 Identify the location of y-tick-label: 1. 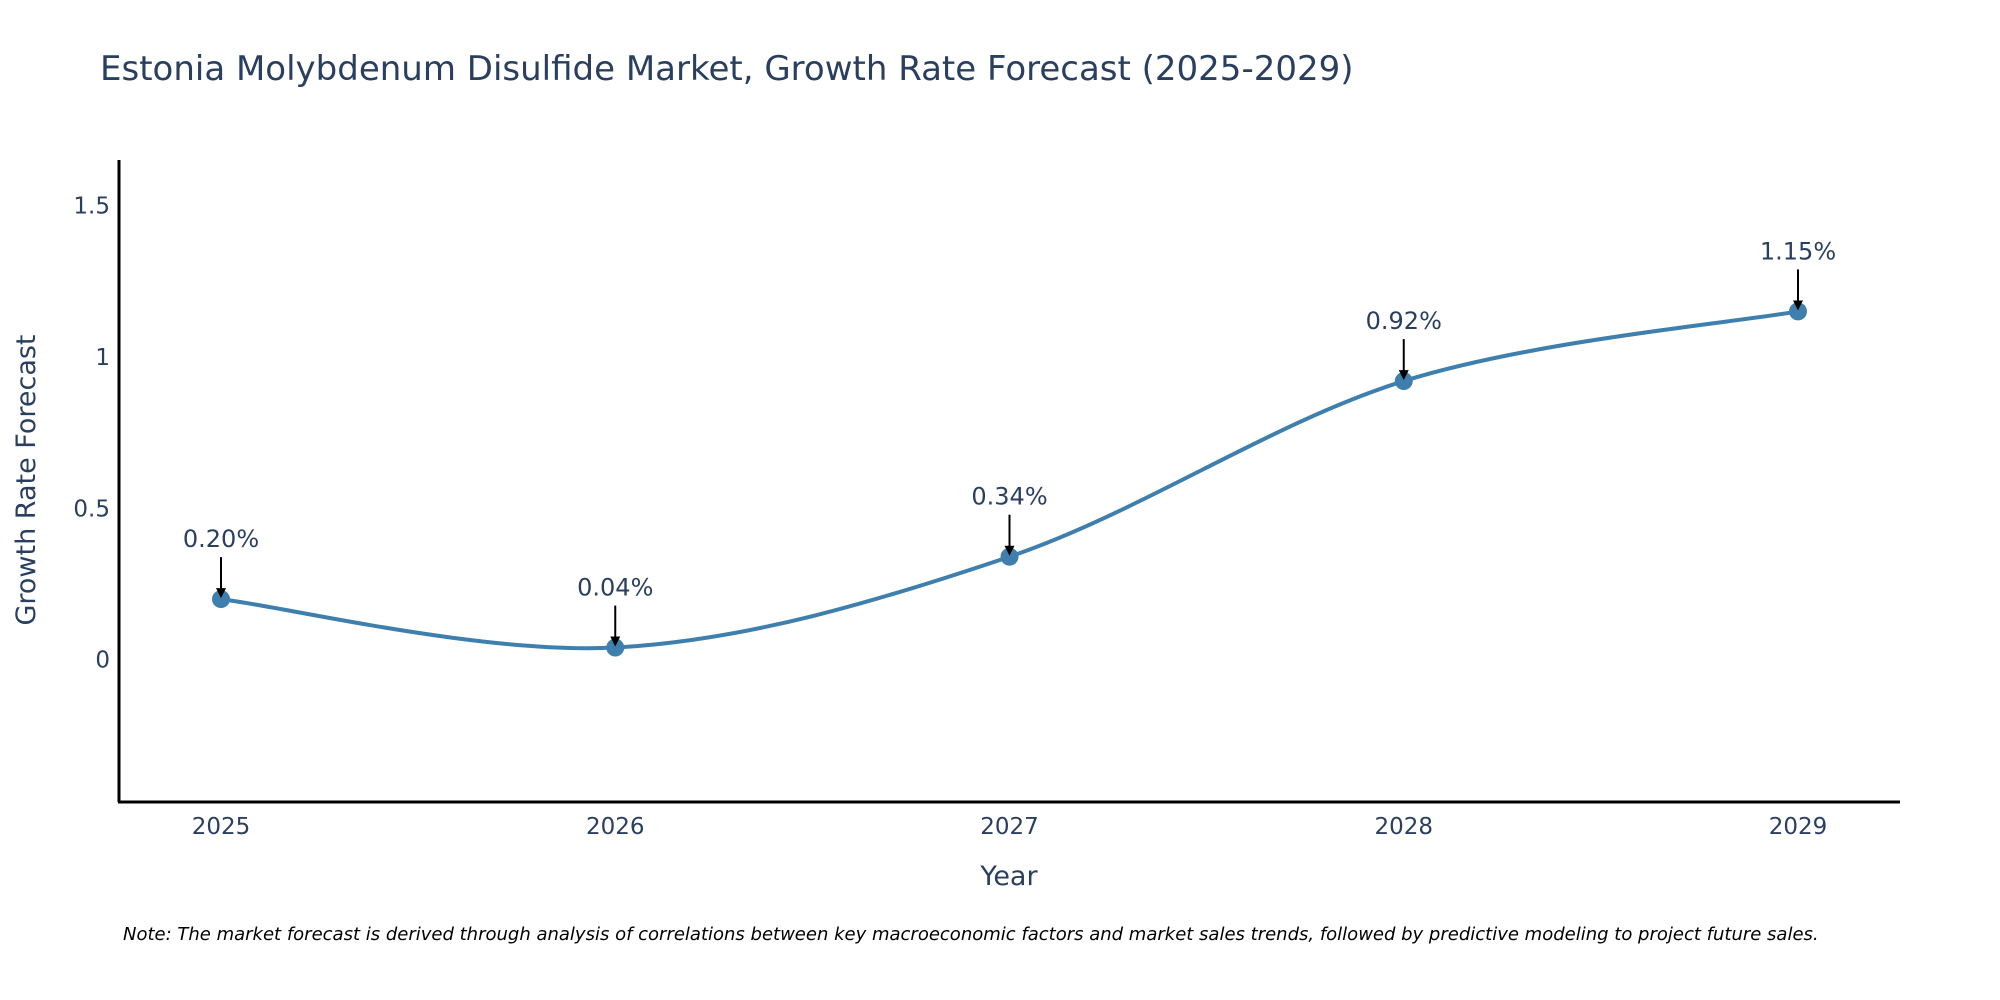
(102, 358).